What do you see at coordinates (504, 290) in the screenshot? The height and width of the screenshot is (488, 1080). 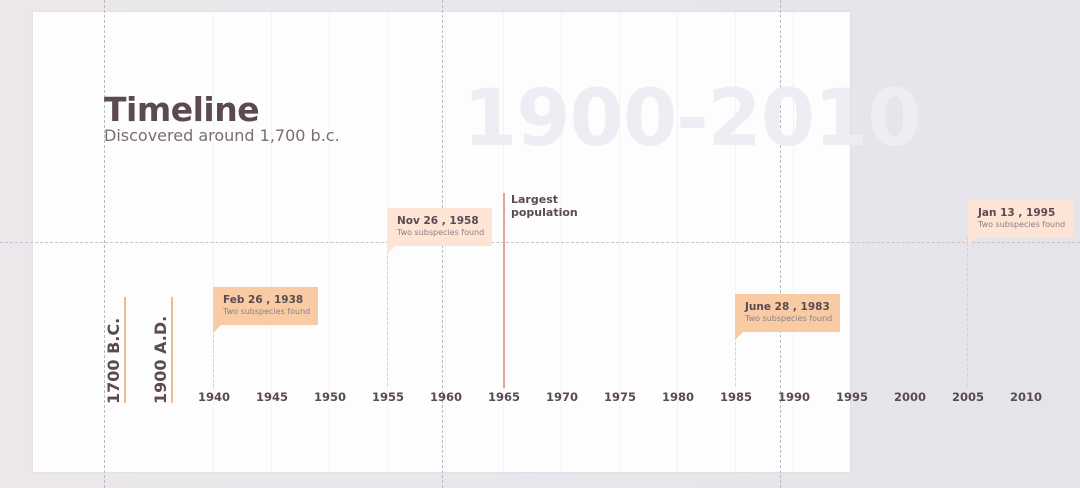 I see `population-marker-line` at bounding box center [504, 290].